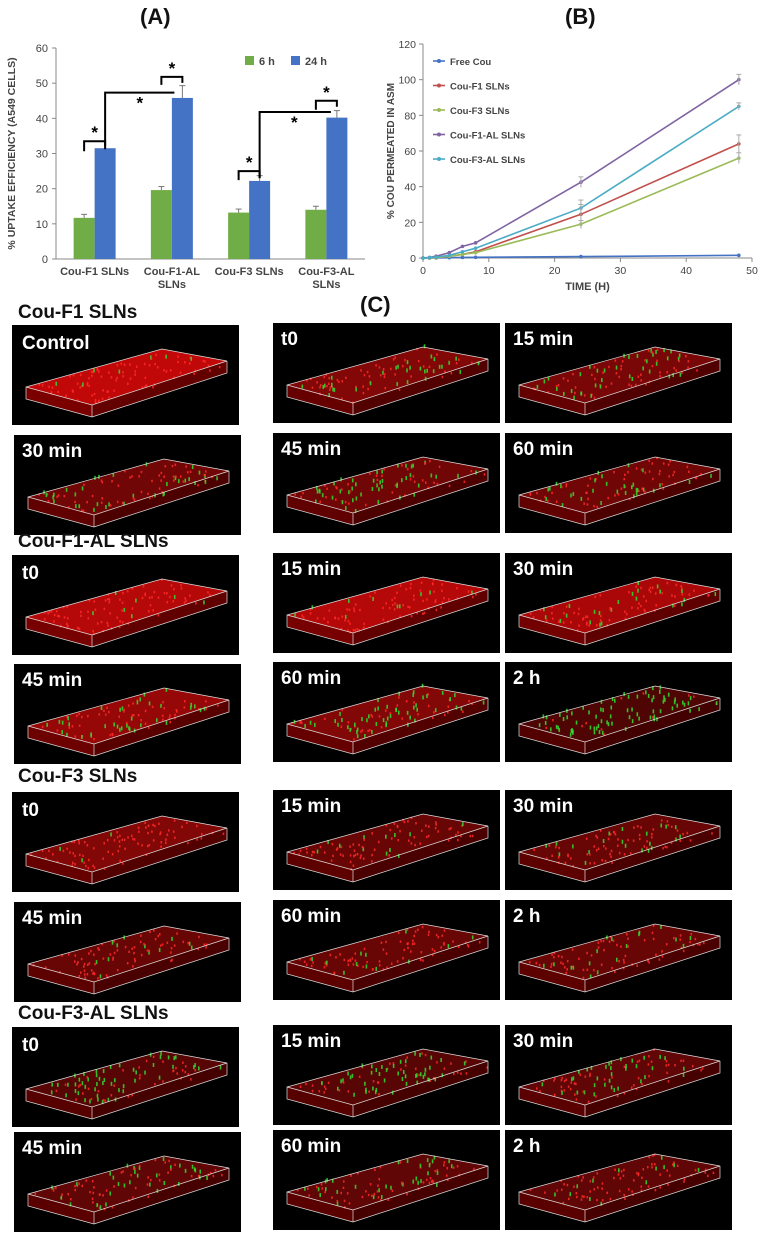 The image size is (760, 1239). I want to click on microscopy-tile: 45 min, so click(386, 483).